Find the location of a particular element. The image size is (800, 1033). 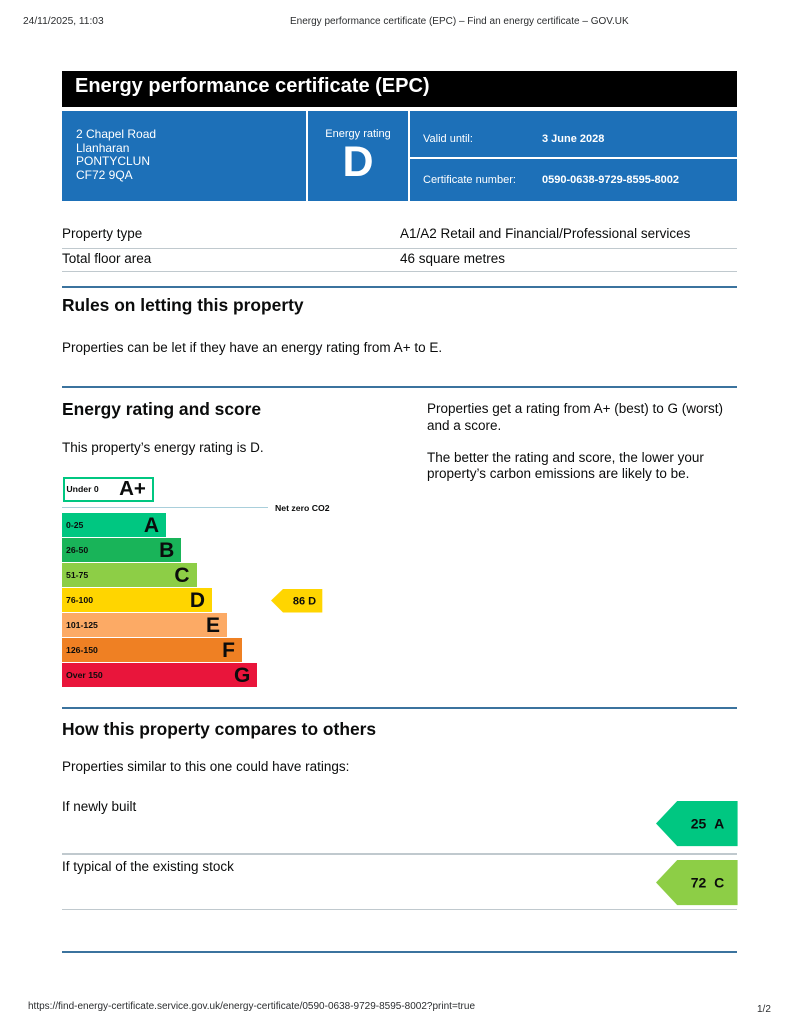

svg-text: 25 A is located at coordinates (707, 823).